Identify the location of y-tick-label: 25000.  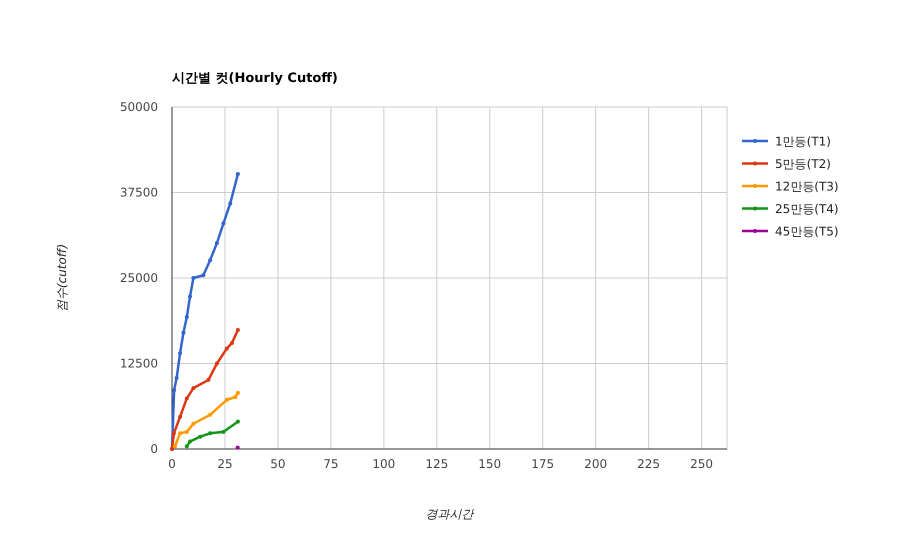
(139, 278).